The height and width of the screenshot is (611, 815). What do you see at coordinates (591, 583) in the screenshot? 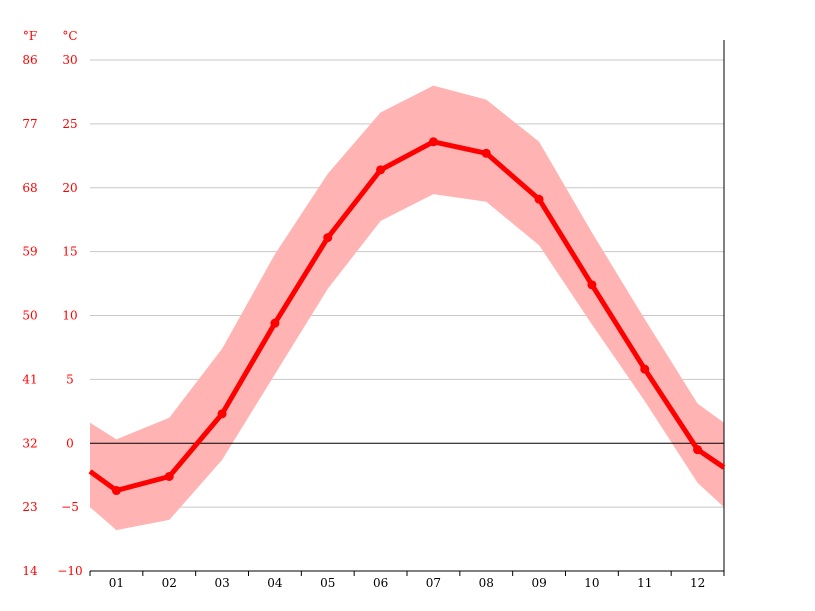
I see `x-tick-label: 10` at bounding box center [591, 583].